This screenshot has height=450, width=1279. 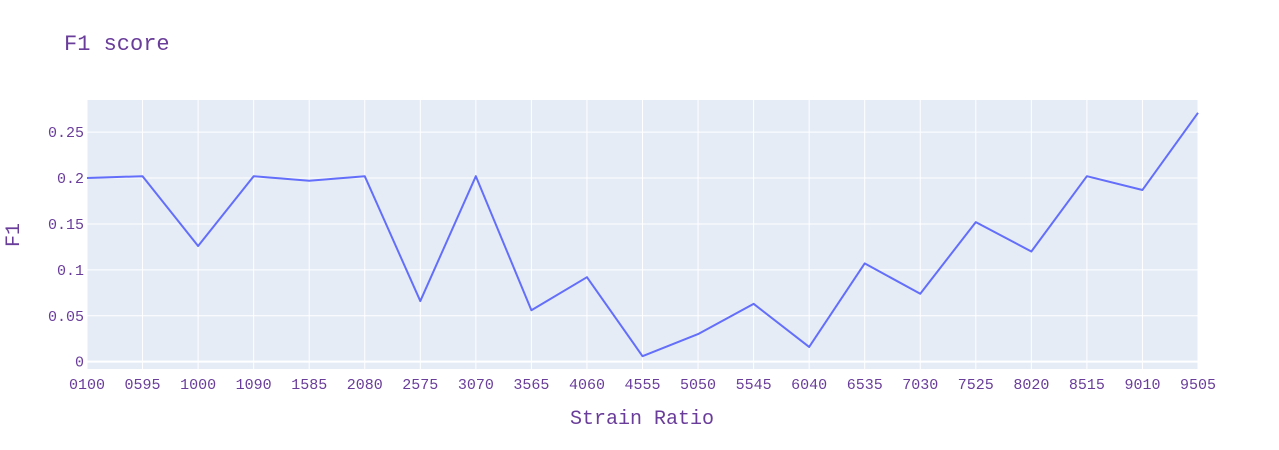 I want to click on x-tick-label: 3565, so click(x=531, y=385).